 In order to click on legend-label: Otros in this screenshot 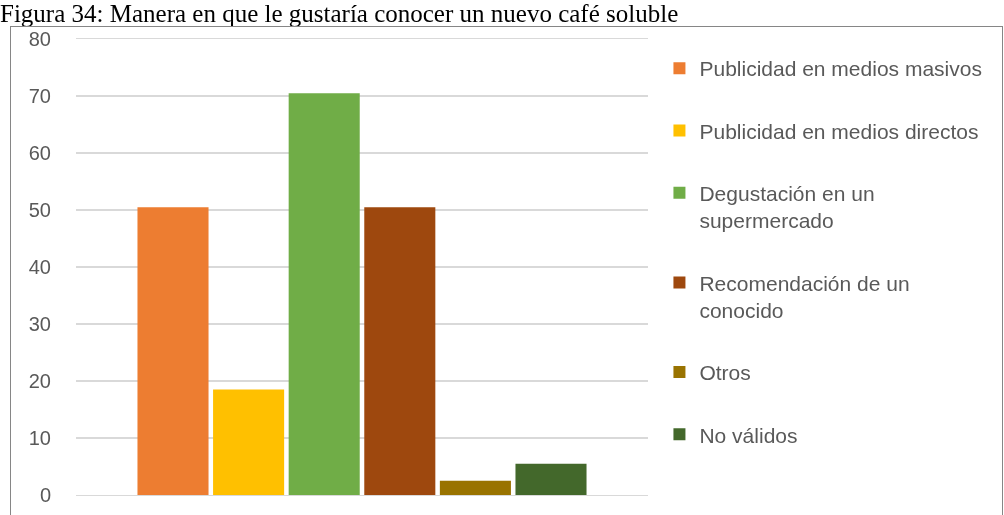, I will do `click(725, 373)`.